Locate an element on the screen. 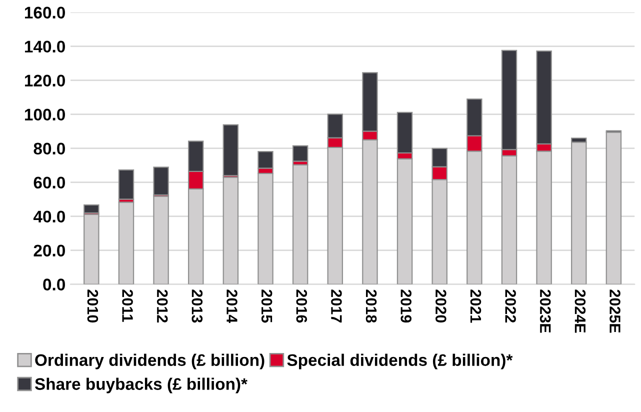 This screenshot has width=641, height=412. y-tick-label: 140.0 is located at coordinates (44, 46).